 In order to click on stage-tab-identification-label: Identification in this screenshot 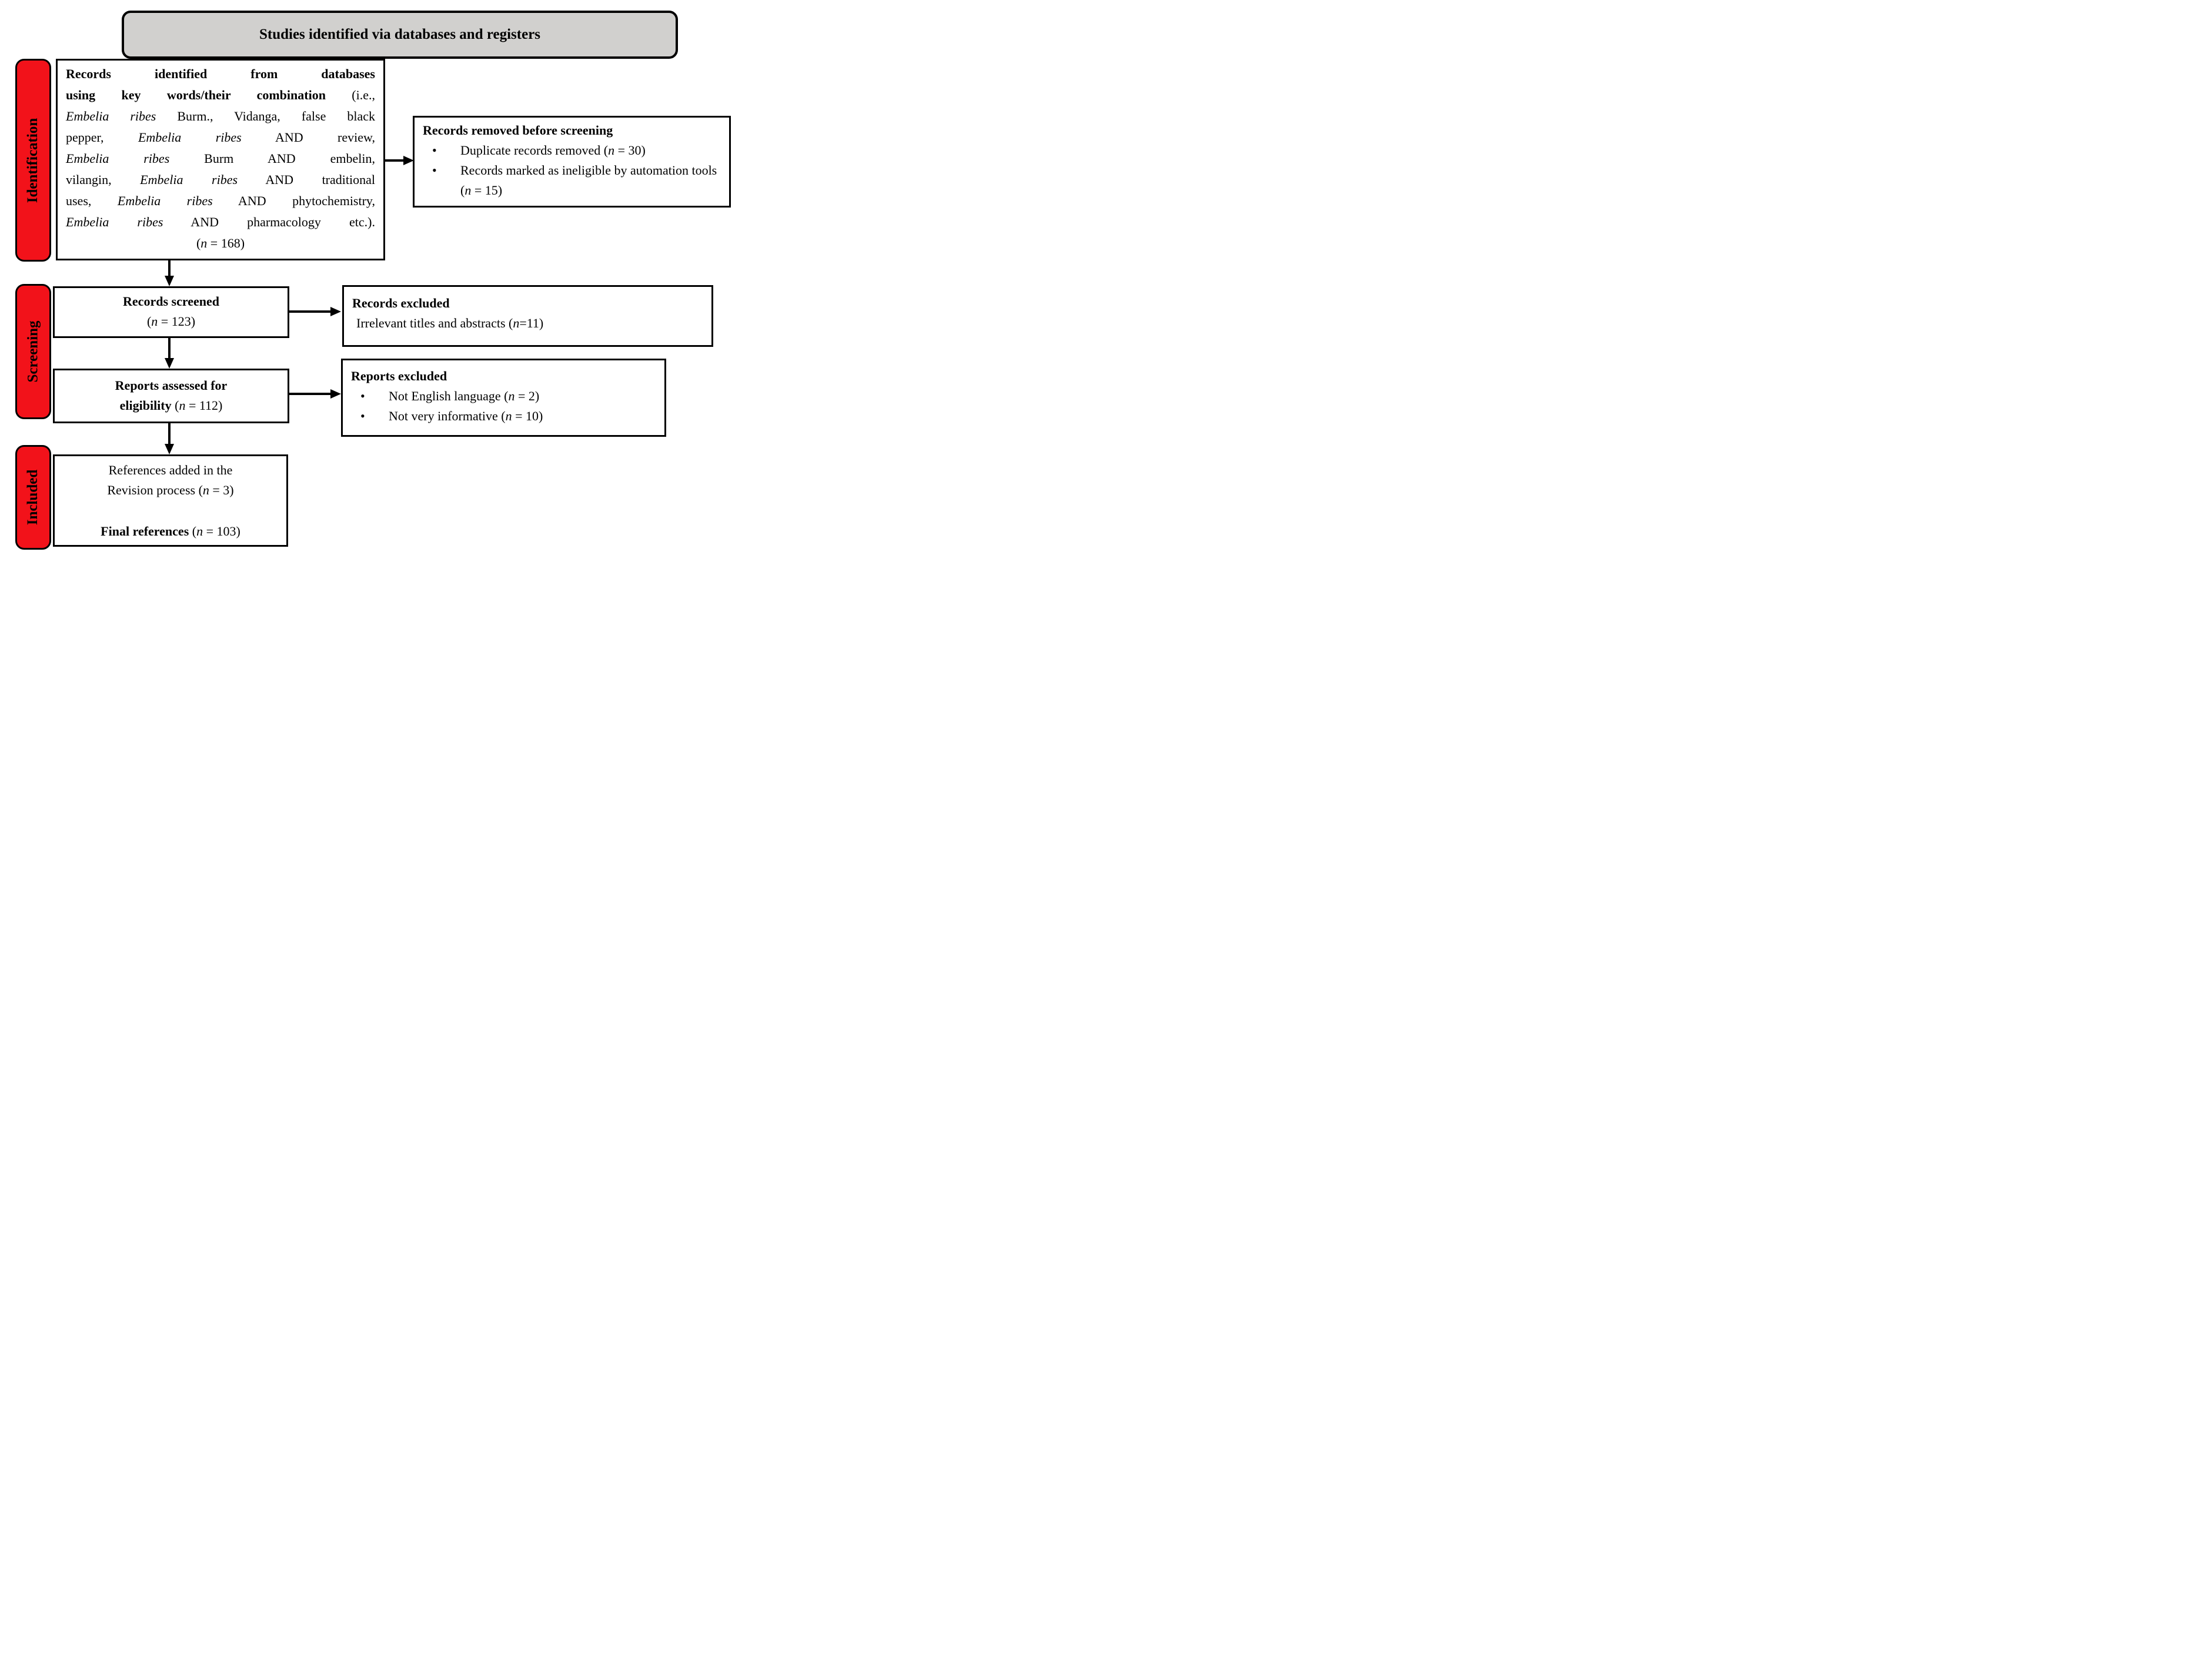, I will do `click(33, 160)`.